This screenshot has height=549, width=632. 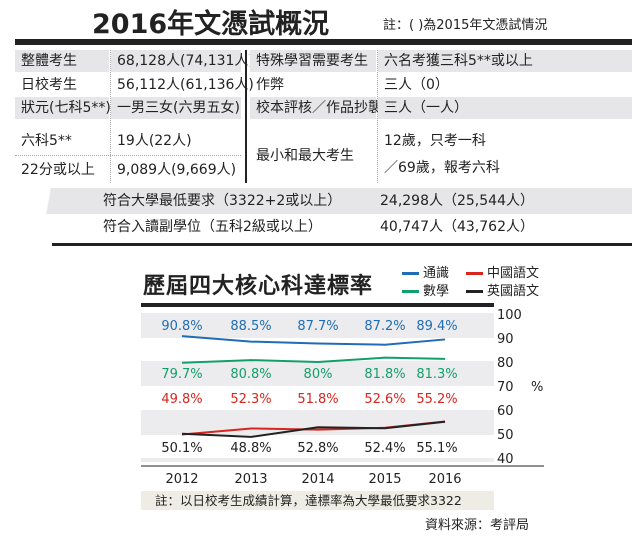 What do you see at coordinates (457, 227) in the screenshot?
I see `summary-value: 40,747人（43,762人）` at bounding box center [457, 227].